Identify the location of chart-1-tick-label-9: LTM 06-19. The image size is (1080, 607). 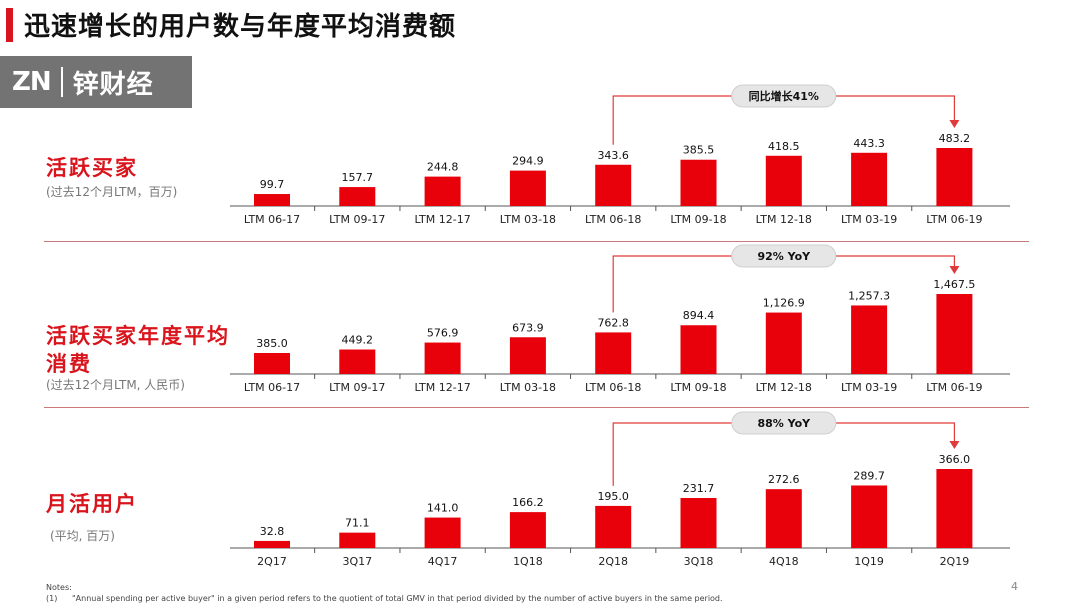
(954, 219).